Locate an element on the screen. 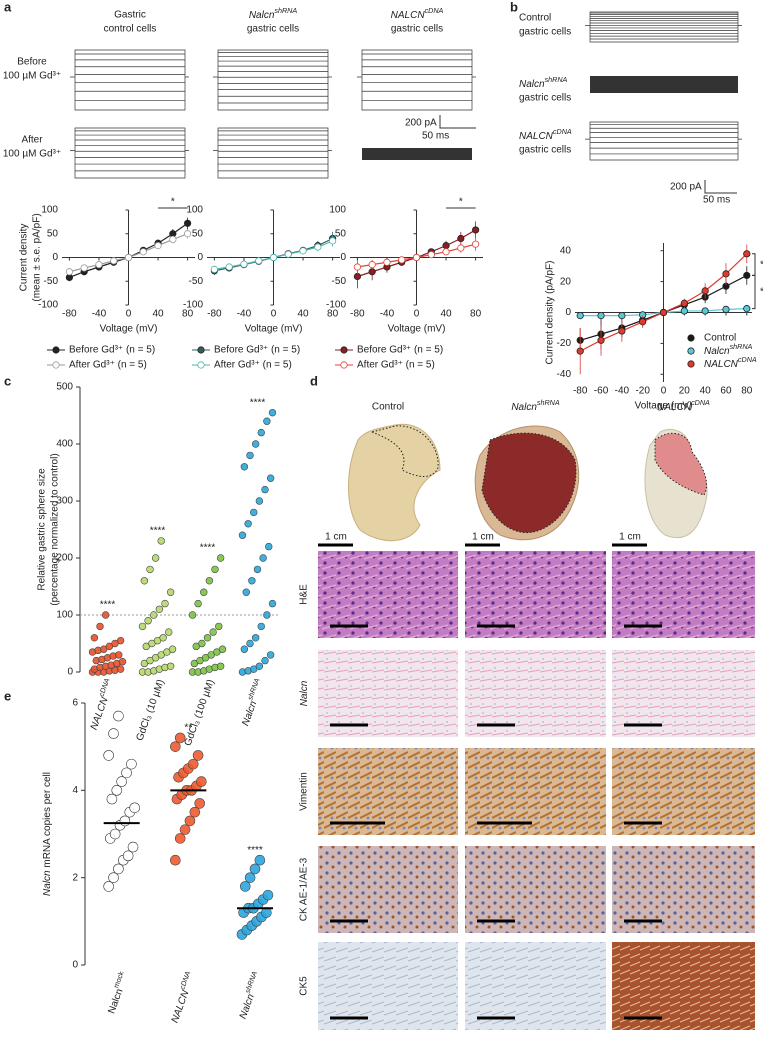 This screenshot has height=1042, width=763. x-tick-label: -40 is located at coordinates (387, 314).